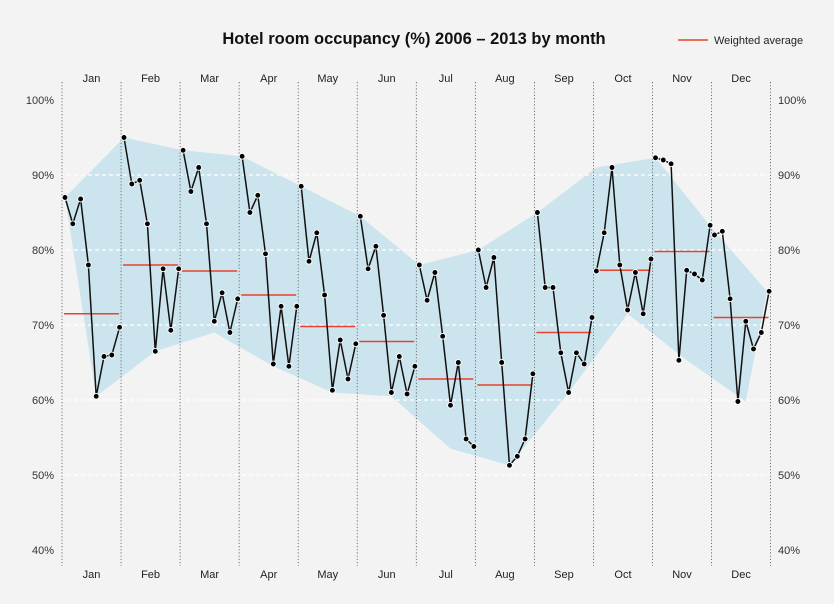  I want to click on month-label-bottom: Feb, so click(150, 575).